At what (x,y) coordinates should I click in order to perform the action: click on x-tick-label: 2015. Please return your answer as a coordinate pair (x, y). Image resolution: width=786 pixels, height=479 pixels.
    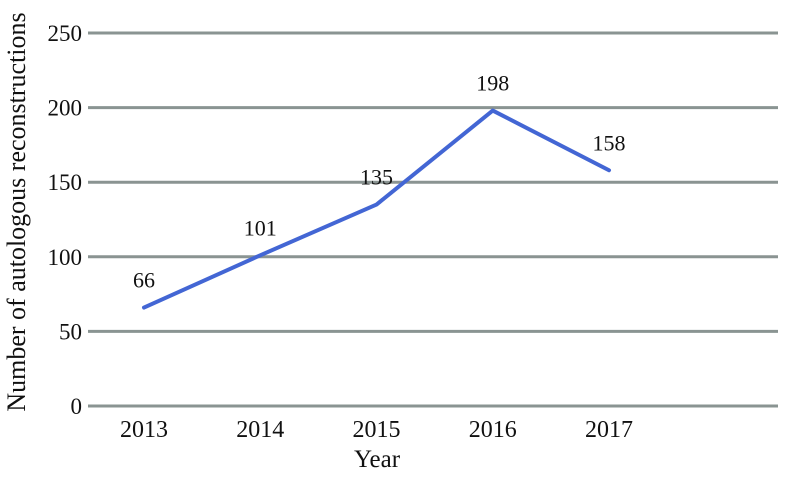
    Looking at the image, I should click on (377, 430).